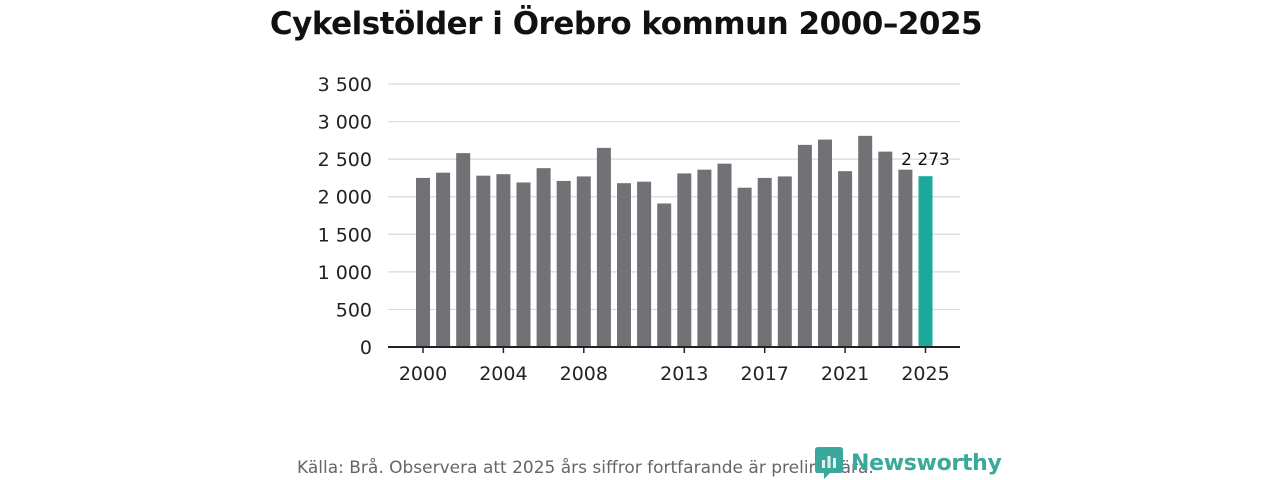  I want to click on x-tick-label: 2013, so click(684, 374).